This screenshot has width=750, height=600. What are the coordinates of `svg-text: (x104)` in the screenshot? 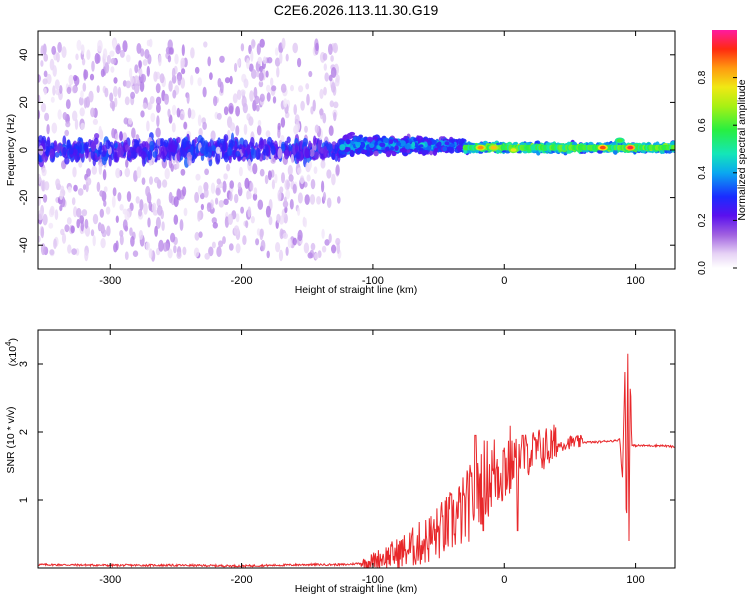 It's located at (11, 352).